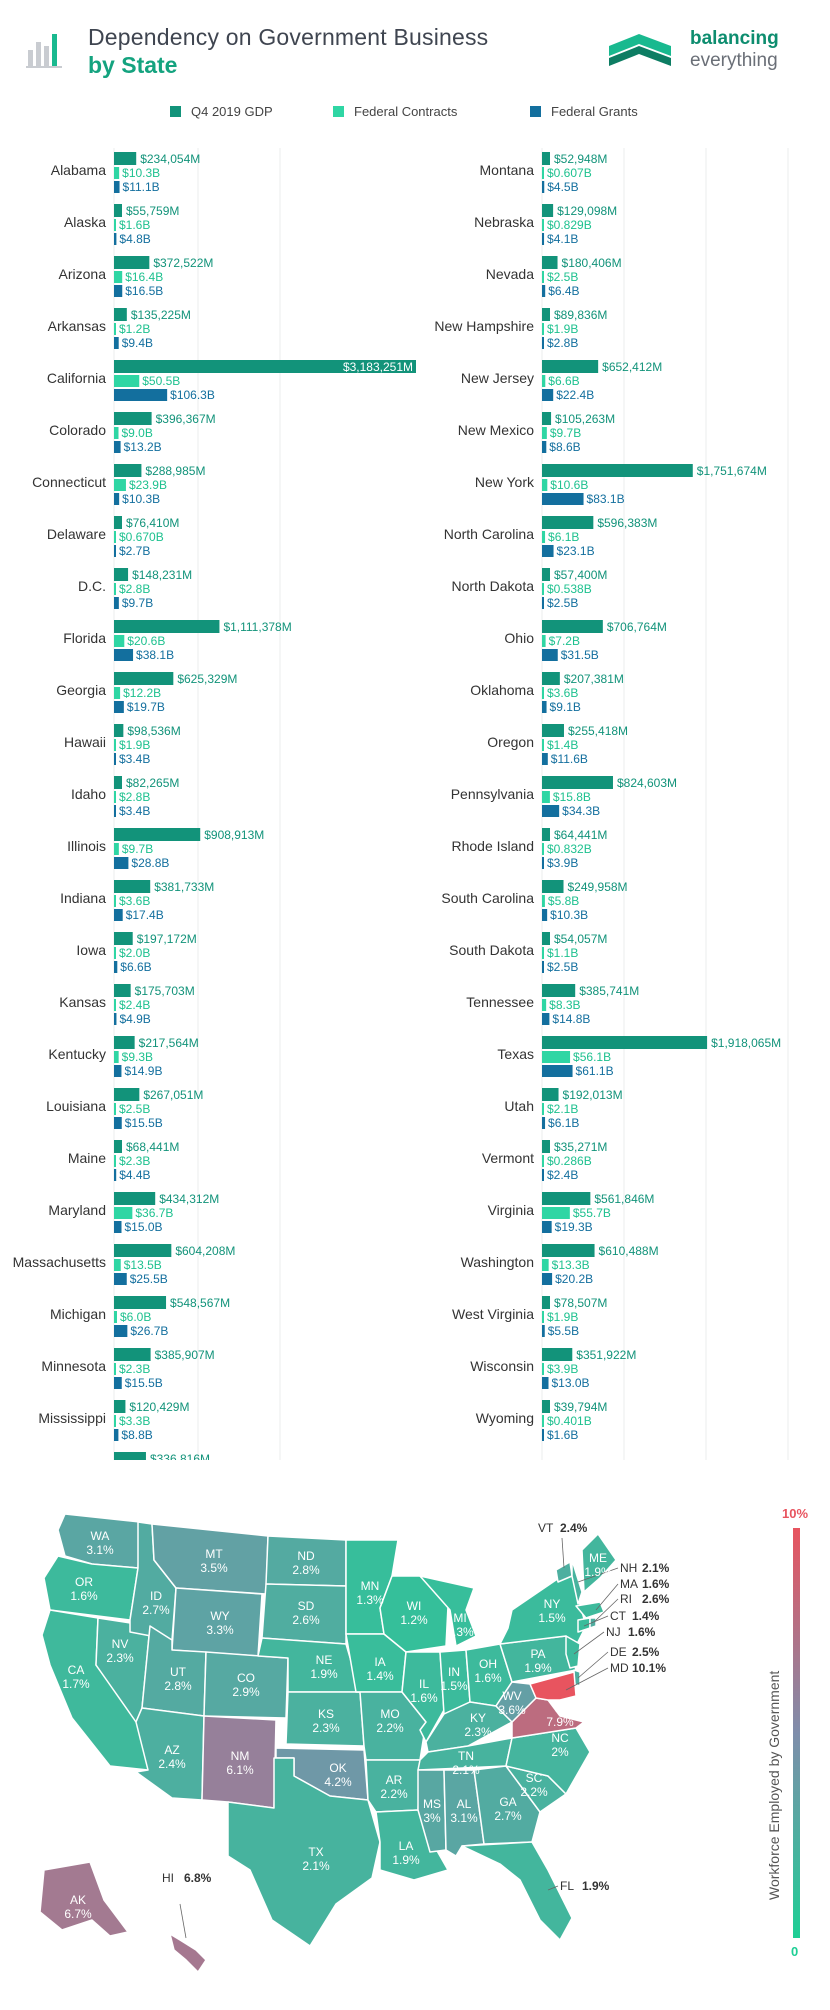  What do you see at coordinates (188, 1953) in the screenshot?
I see `map-state-hi` at bounding box center [188, 1953].